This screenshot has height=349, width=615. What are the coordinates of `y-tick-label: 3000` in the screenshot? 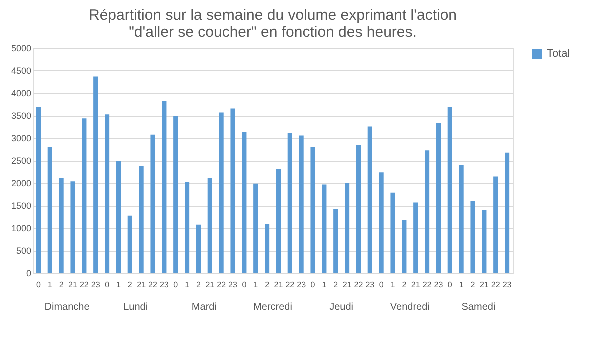 It's located at (21, 139).